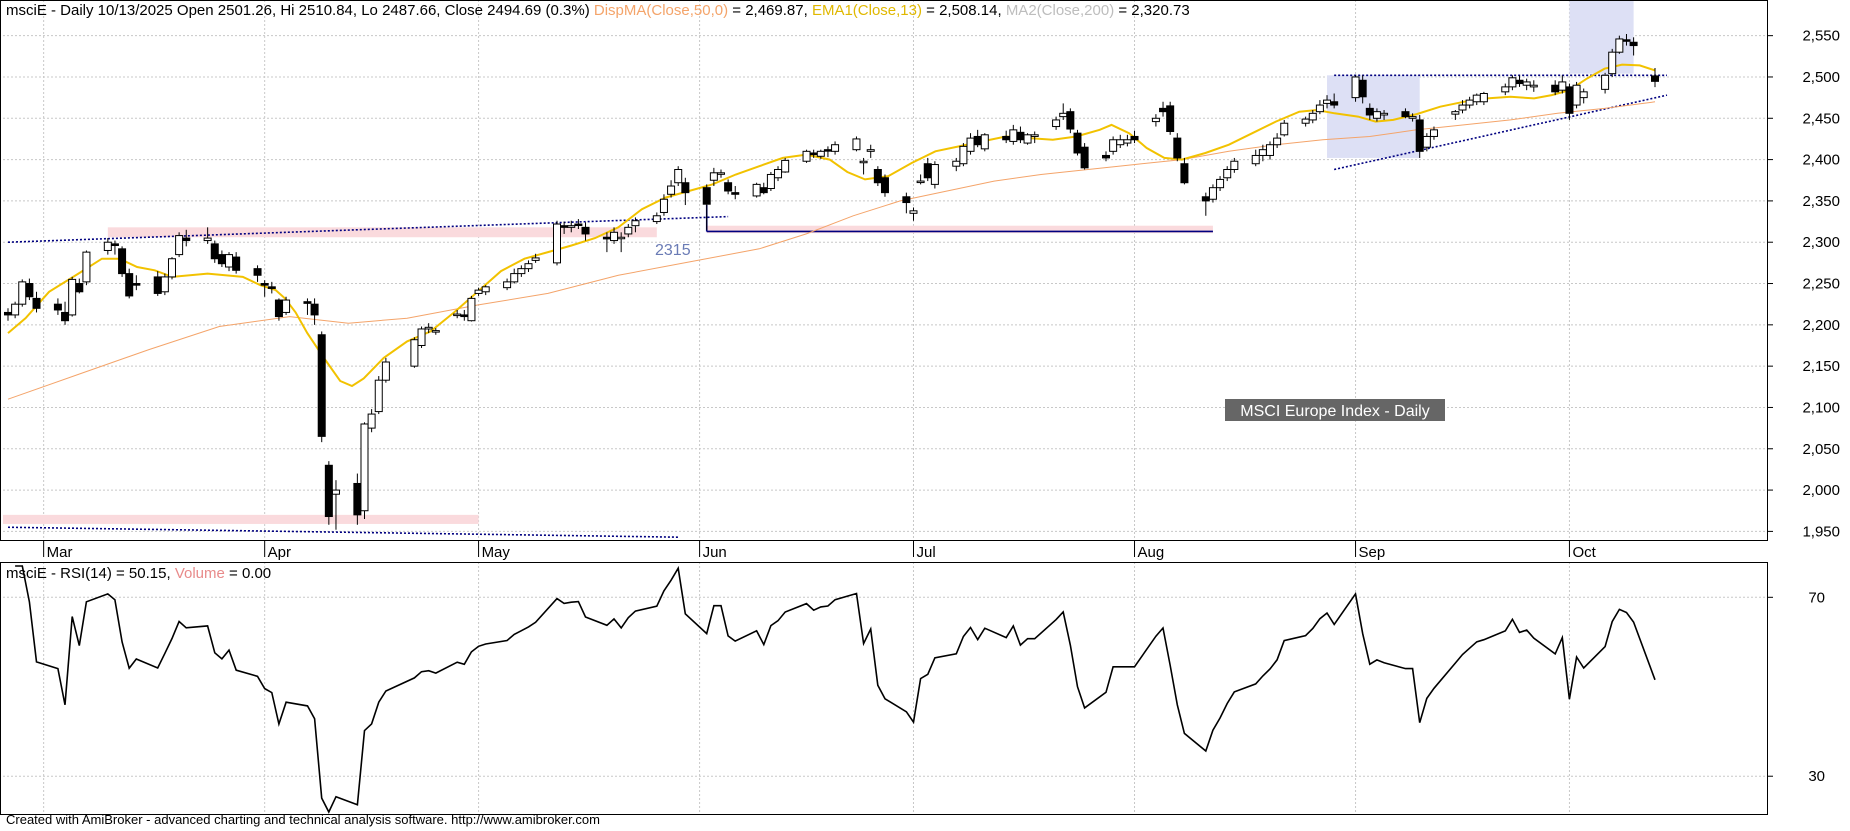 This screenshot has width=1850, height=831. Describe the element at coordinates (1816, 597) in the screenshot. I see `rsi-tick-label: 70` at that location.